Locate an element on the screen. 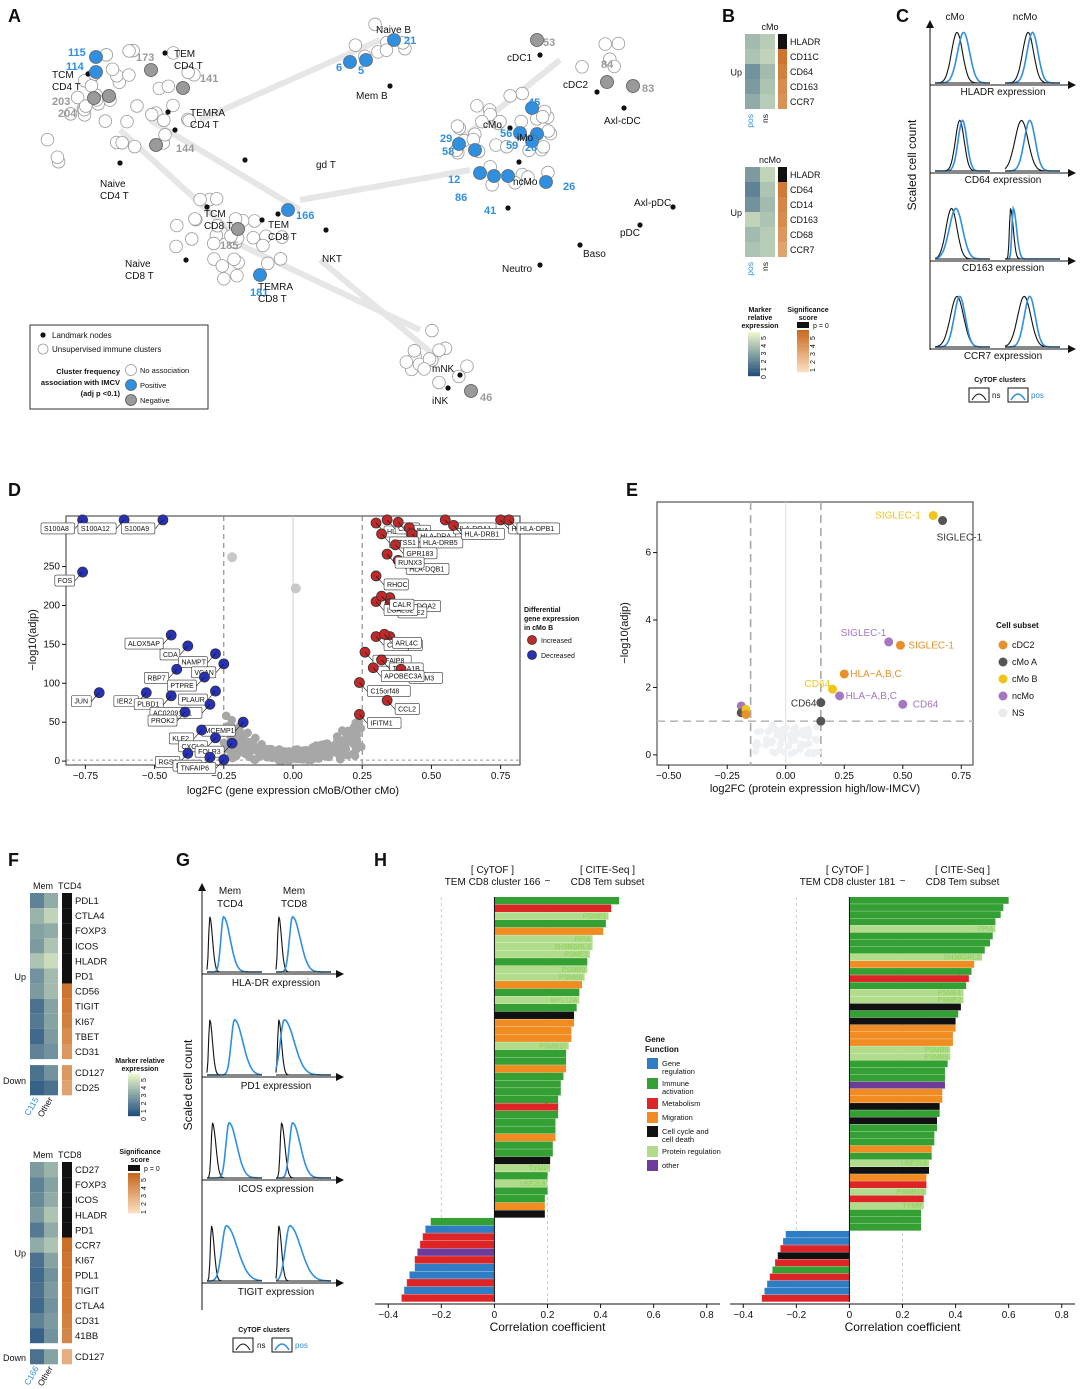 Image resolution: width=1080 pixels, height=1389 pixels. x-tick-label: −0.25 is located at coordinates (224, 776).